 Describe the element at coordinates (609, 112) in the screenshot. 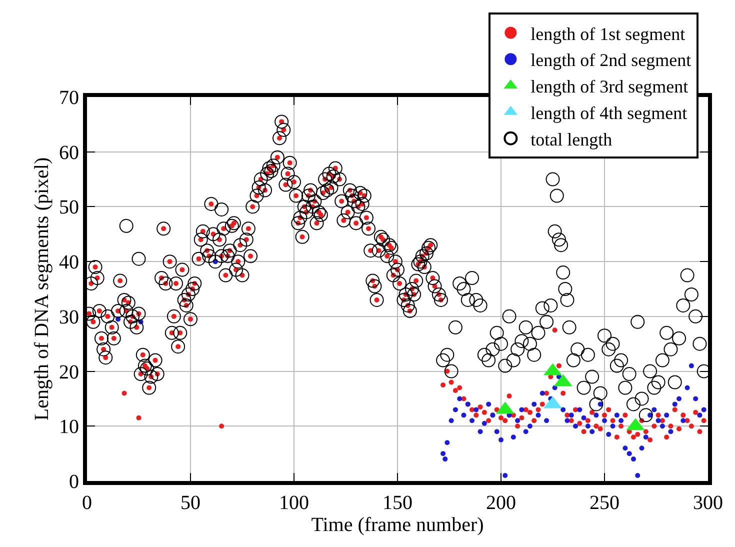

I see `legend-label: length of 4th segment` at that location.